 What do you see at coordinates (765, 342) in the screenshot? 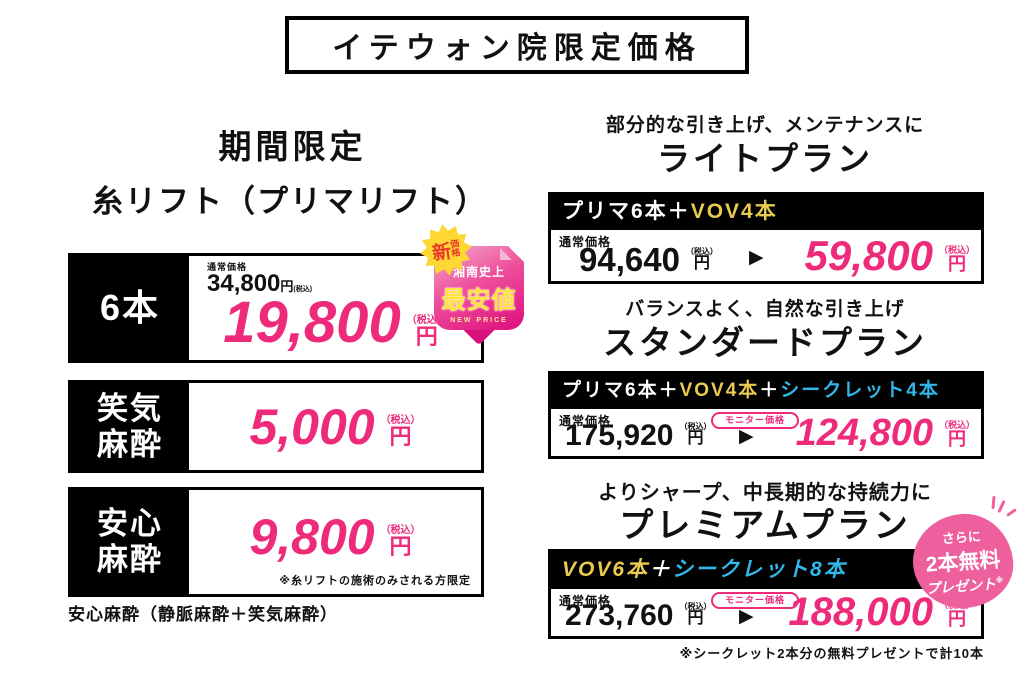
I see `standard-plan-title: スタンダードプラン` at bounding box center [765, 342].